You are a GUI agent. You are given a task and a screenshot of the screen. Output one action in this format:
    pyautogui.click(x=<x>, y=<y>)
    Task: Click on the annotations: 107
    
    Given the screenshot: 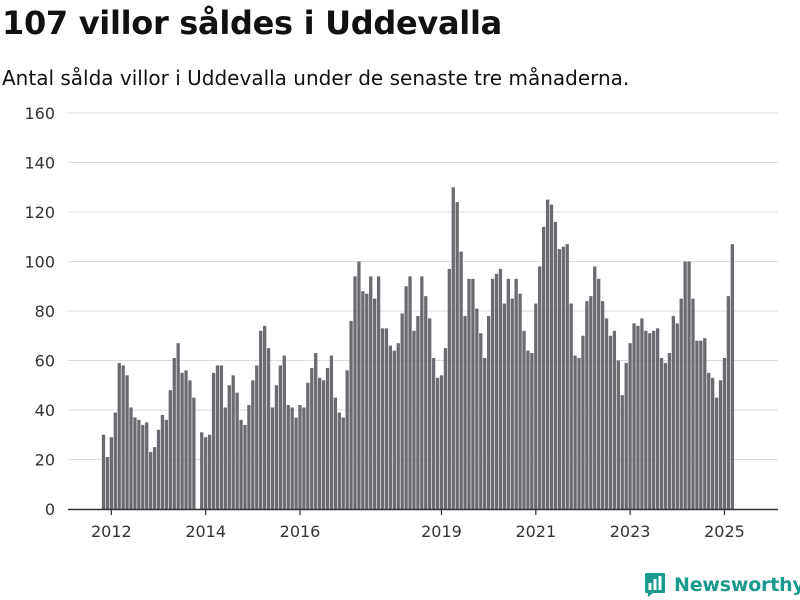 What is the action you would take?
    pyautogui.click(x=747, y=2)
    